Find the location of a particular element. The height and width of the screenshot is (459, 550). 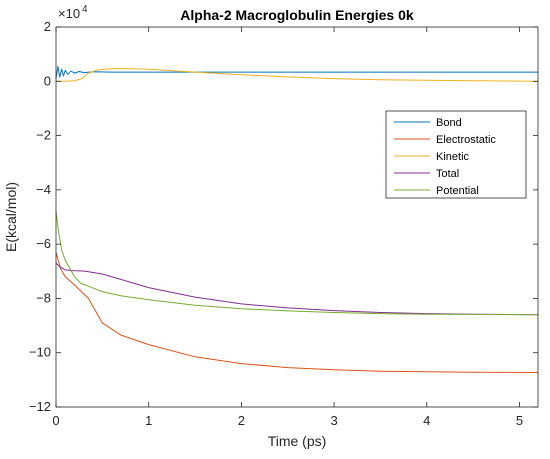

y-tick-label: 0 is located at coordinates (47, 80).